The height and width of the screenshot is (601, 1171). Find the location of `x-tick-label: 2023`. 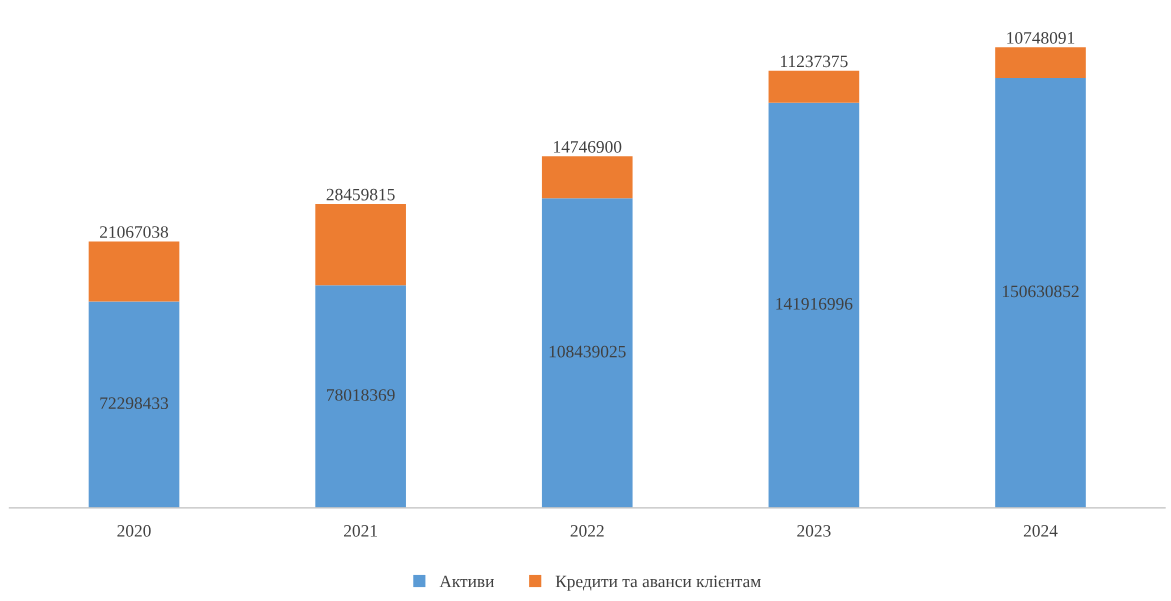

x-tick-label: 2023 is located at coordinates (814, 531).